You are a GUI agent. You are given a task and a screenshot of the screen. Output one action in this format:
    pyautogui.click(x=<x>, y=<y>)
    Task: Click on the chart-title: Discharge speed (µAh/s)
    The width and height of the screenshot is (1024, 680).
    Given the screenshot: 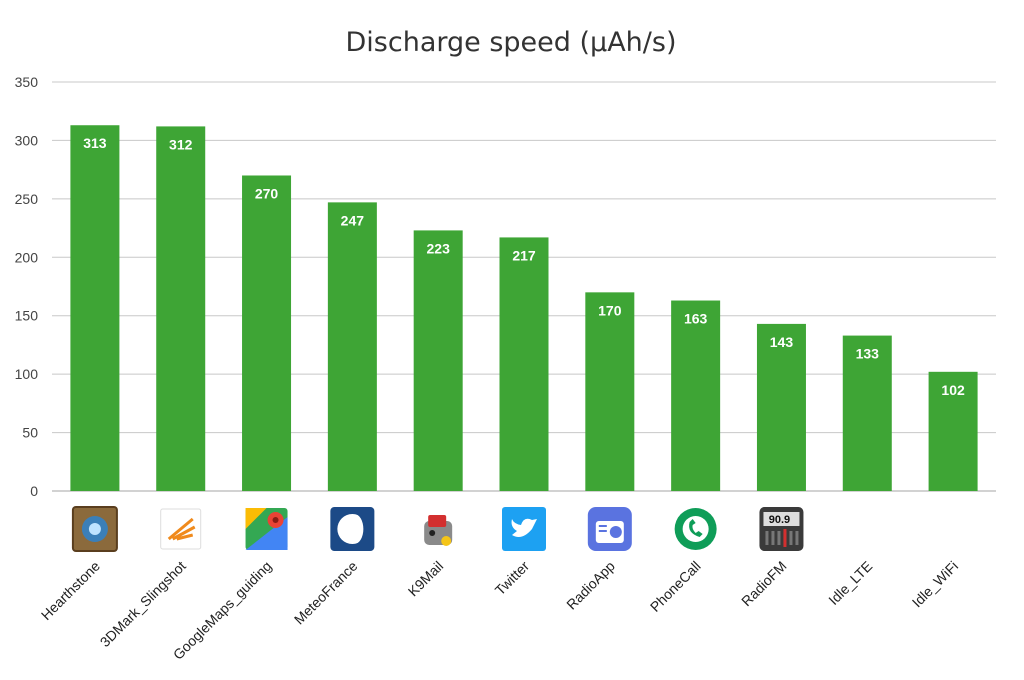 What is the action you would take?
    pyautogui.click(x=511, y=42)
    